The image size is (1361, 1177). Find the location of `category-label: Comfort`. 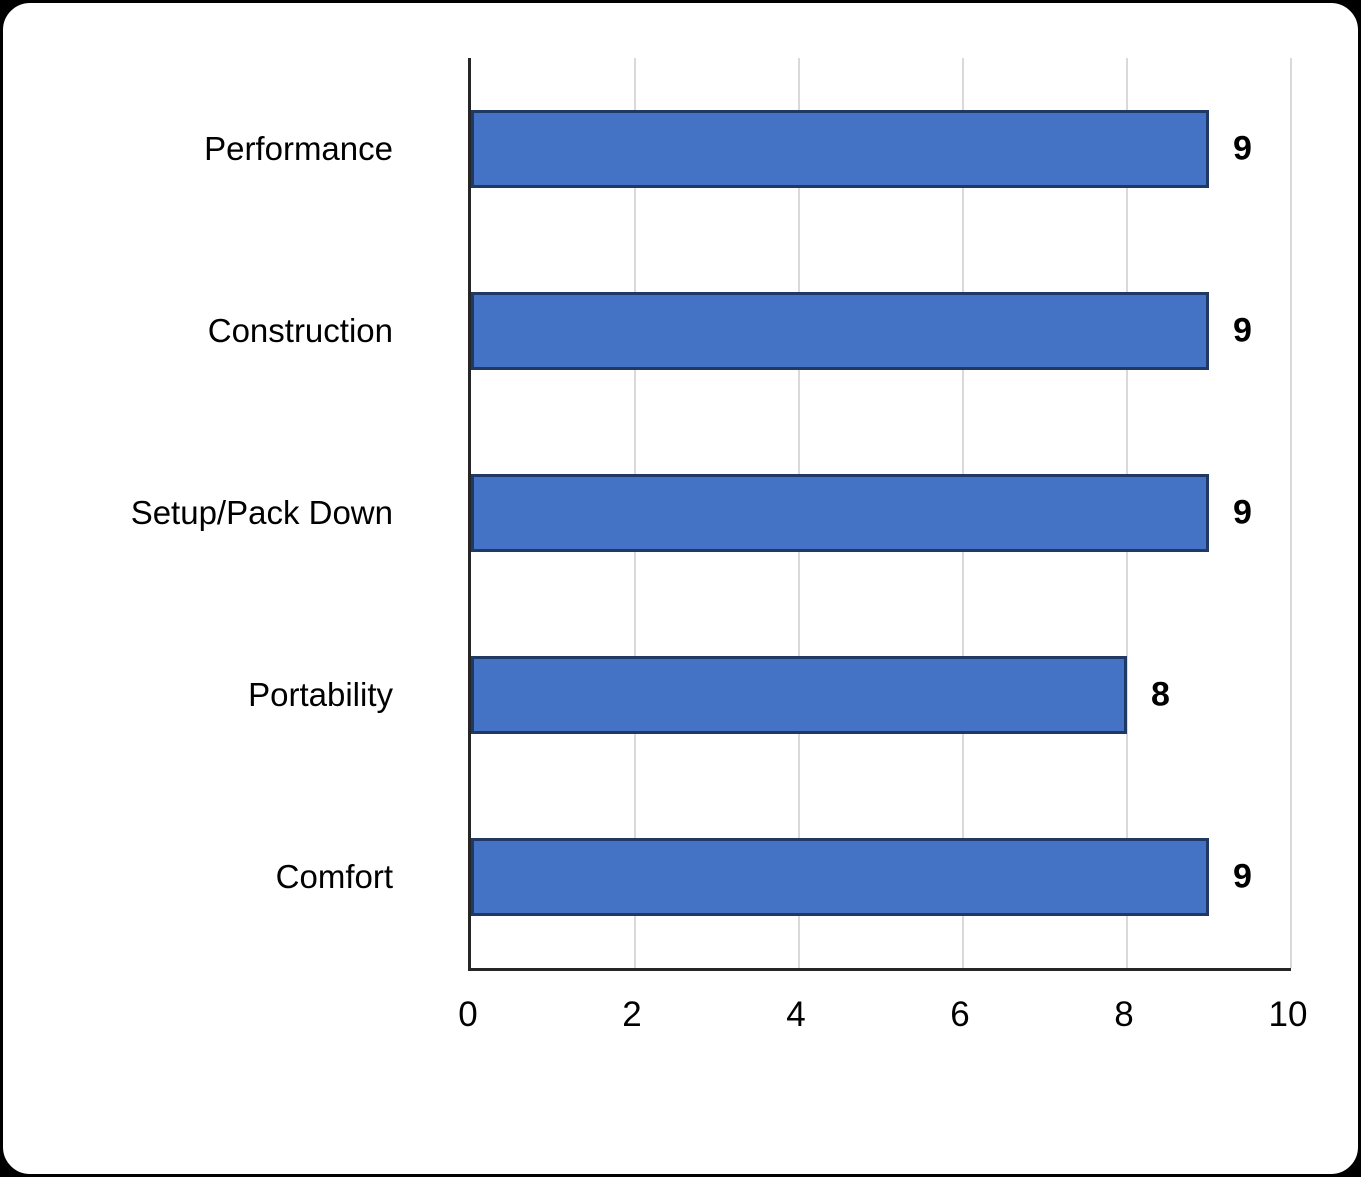

category-label: Comfort is located at coordinates (334, 876).